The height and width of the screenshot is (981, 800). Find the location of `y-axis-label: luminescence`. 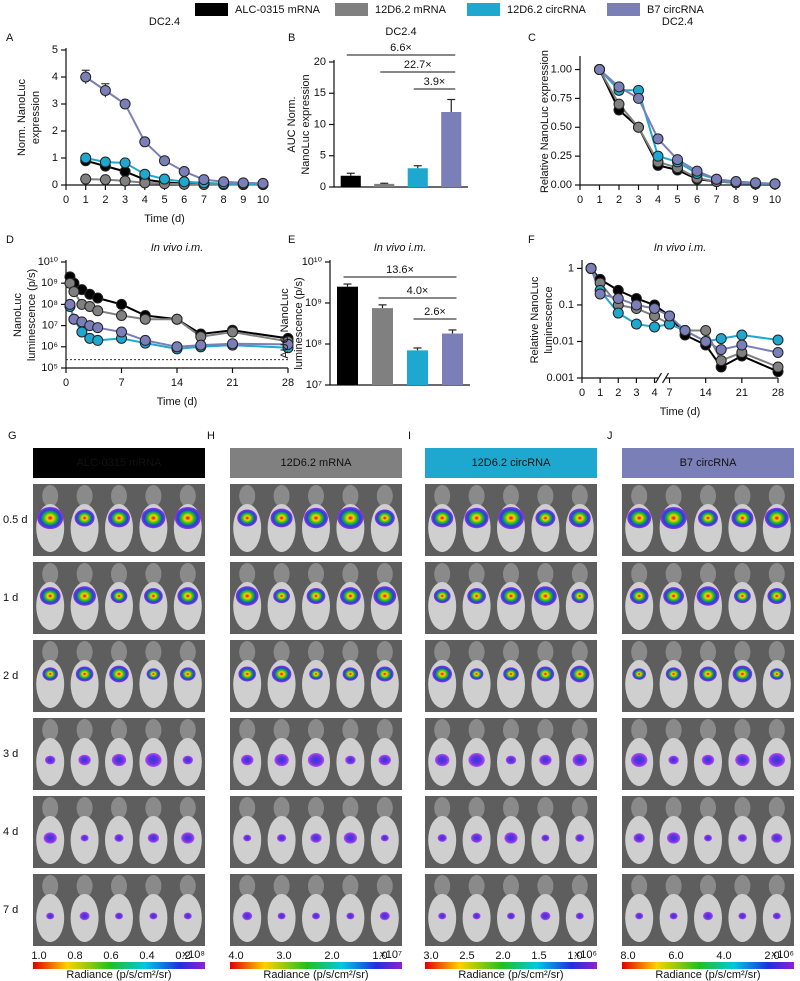

y-axis-label: luminescence is located at coordinates (549, 319).